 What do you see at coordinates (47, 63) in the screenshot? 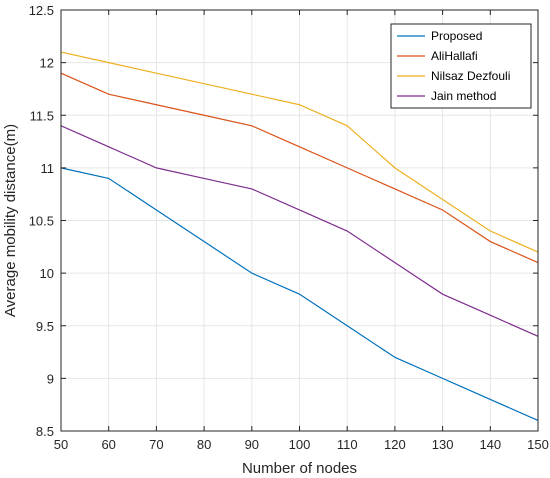
I see `y-tick-label: 12` at bounding box center [47, 63].